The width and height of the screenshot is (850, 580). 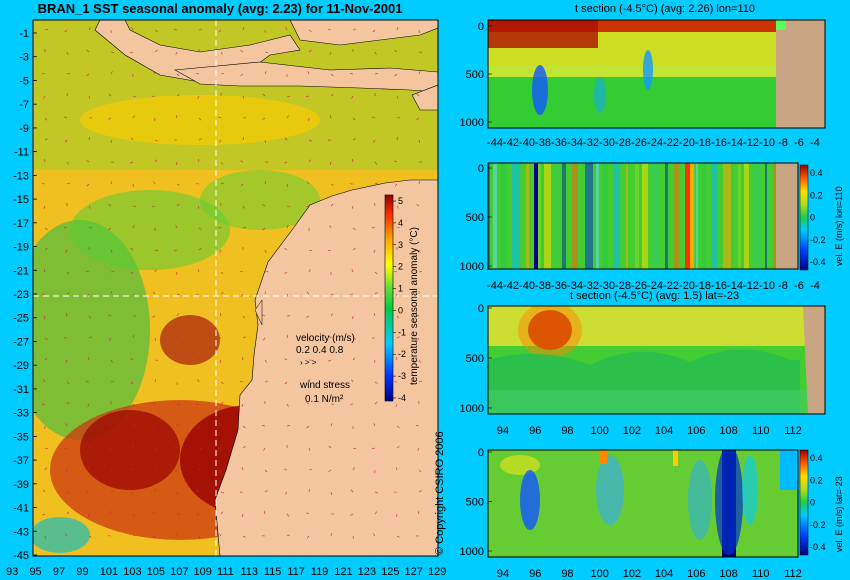 I want to click on section-x-tick-label: 108, so click(x=728, y=431).